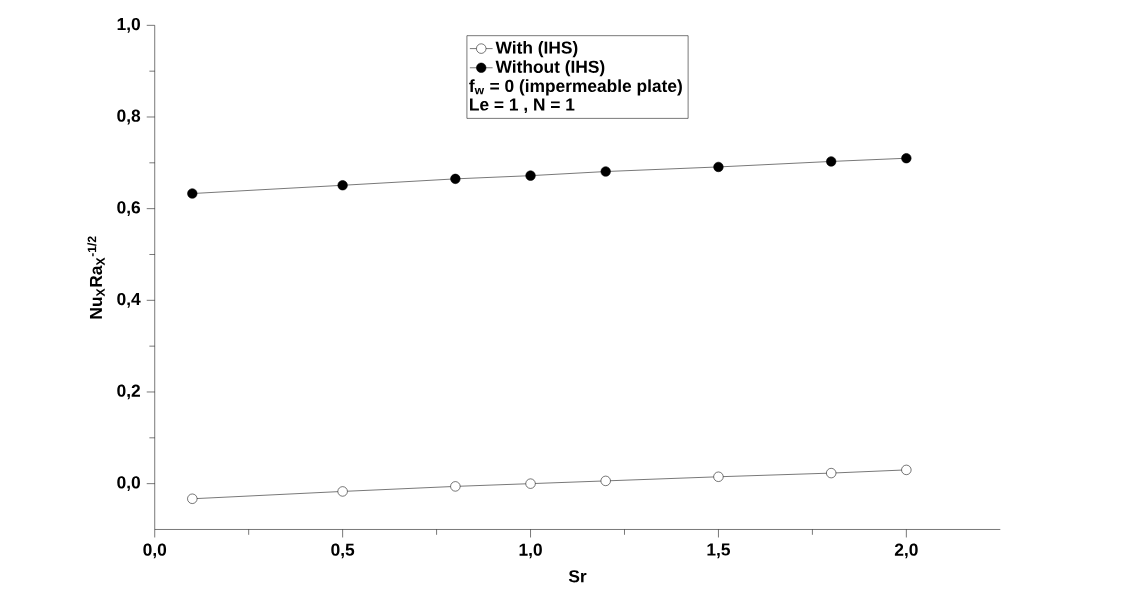 Image resolution: width=1131 pixels, height=599 pixels. Describe the element at coordinates (536, 49) in the screenshot. I see `legend-label: With (IHS)` at that location.